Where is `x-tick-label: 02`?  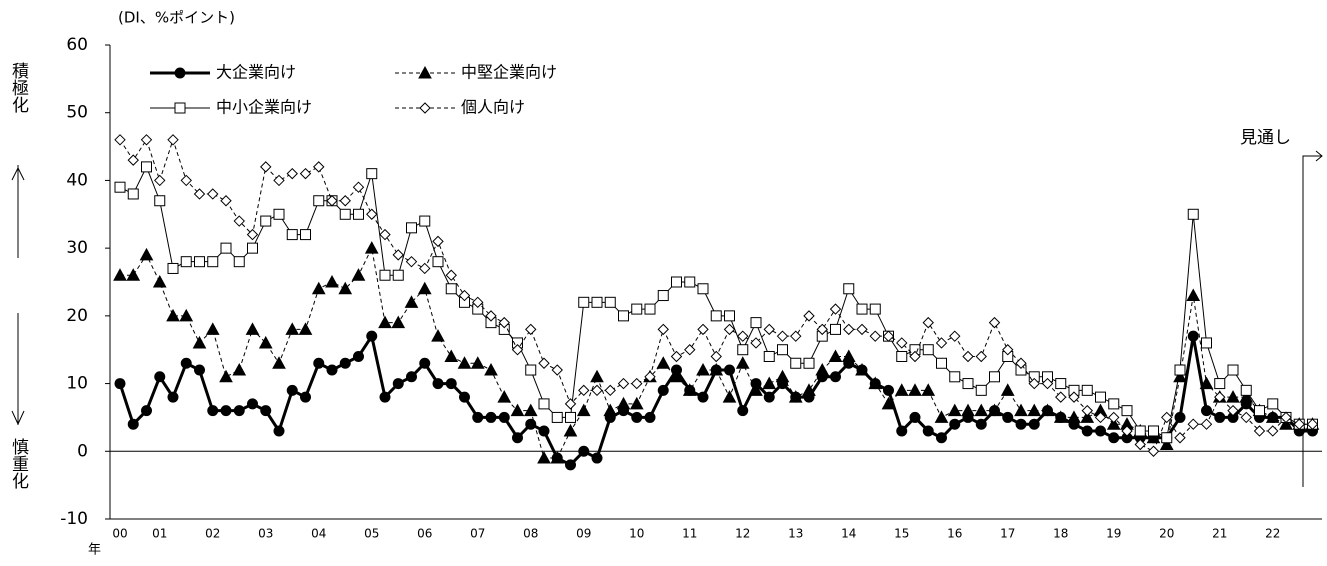
x-tick-label: 02 is located at coordinates (212, 534).